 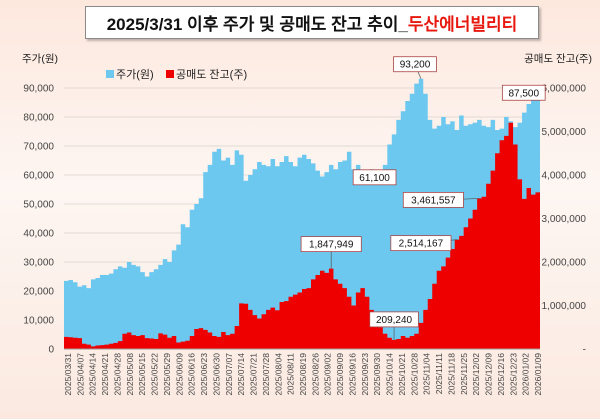 What do you see at coordinates (192, 374) in the screenshot?
I see `x-tick-label: 2025/06/16` at bounding box center [192, 374].